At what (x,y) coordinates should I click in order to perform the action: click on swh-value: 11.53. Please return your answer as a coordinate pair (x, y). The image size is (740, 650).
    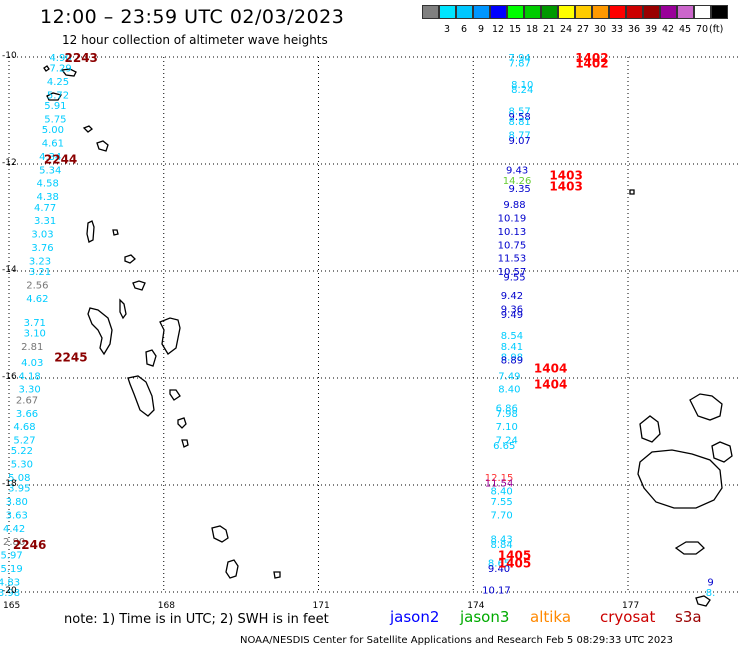
    Looking at the image, I should click on (512, 259).